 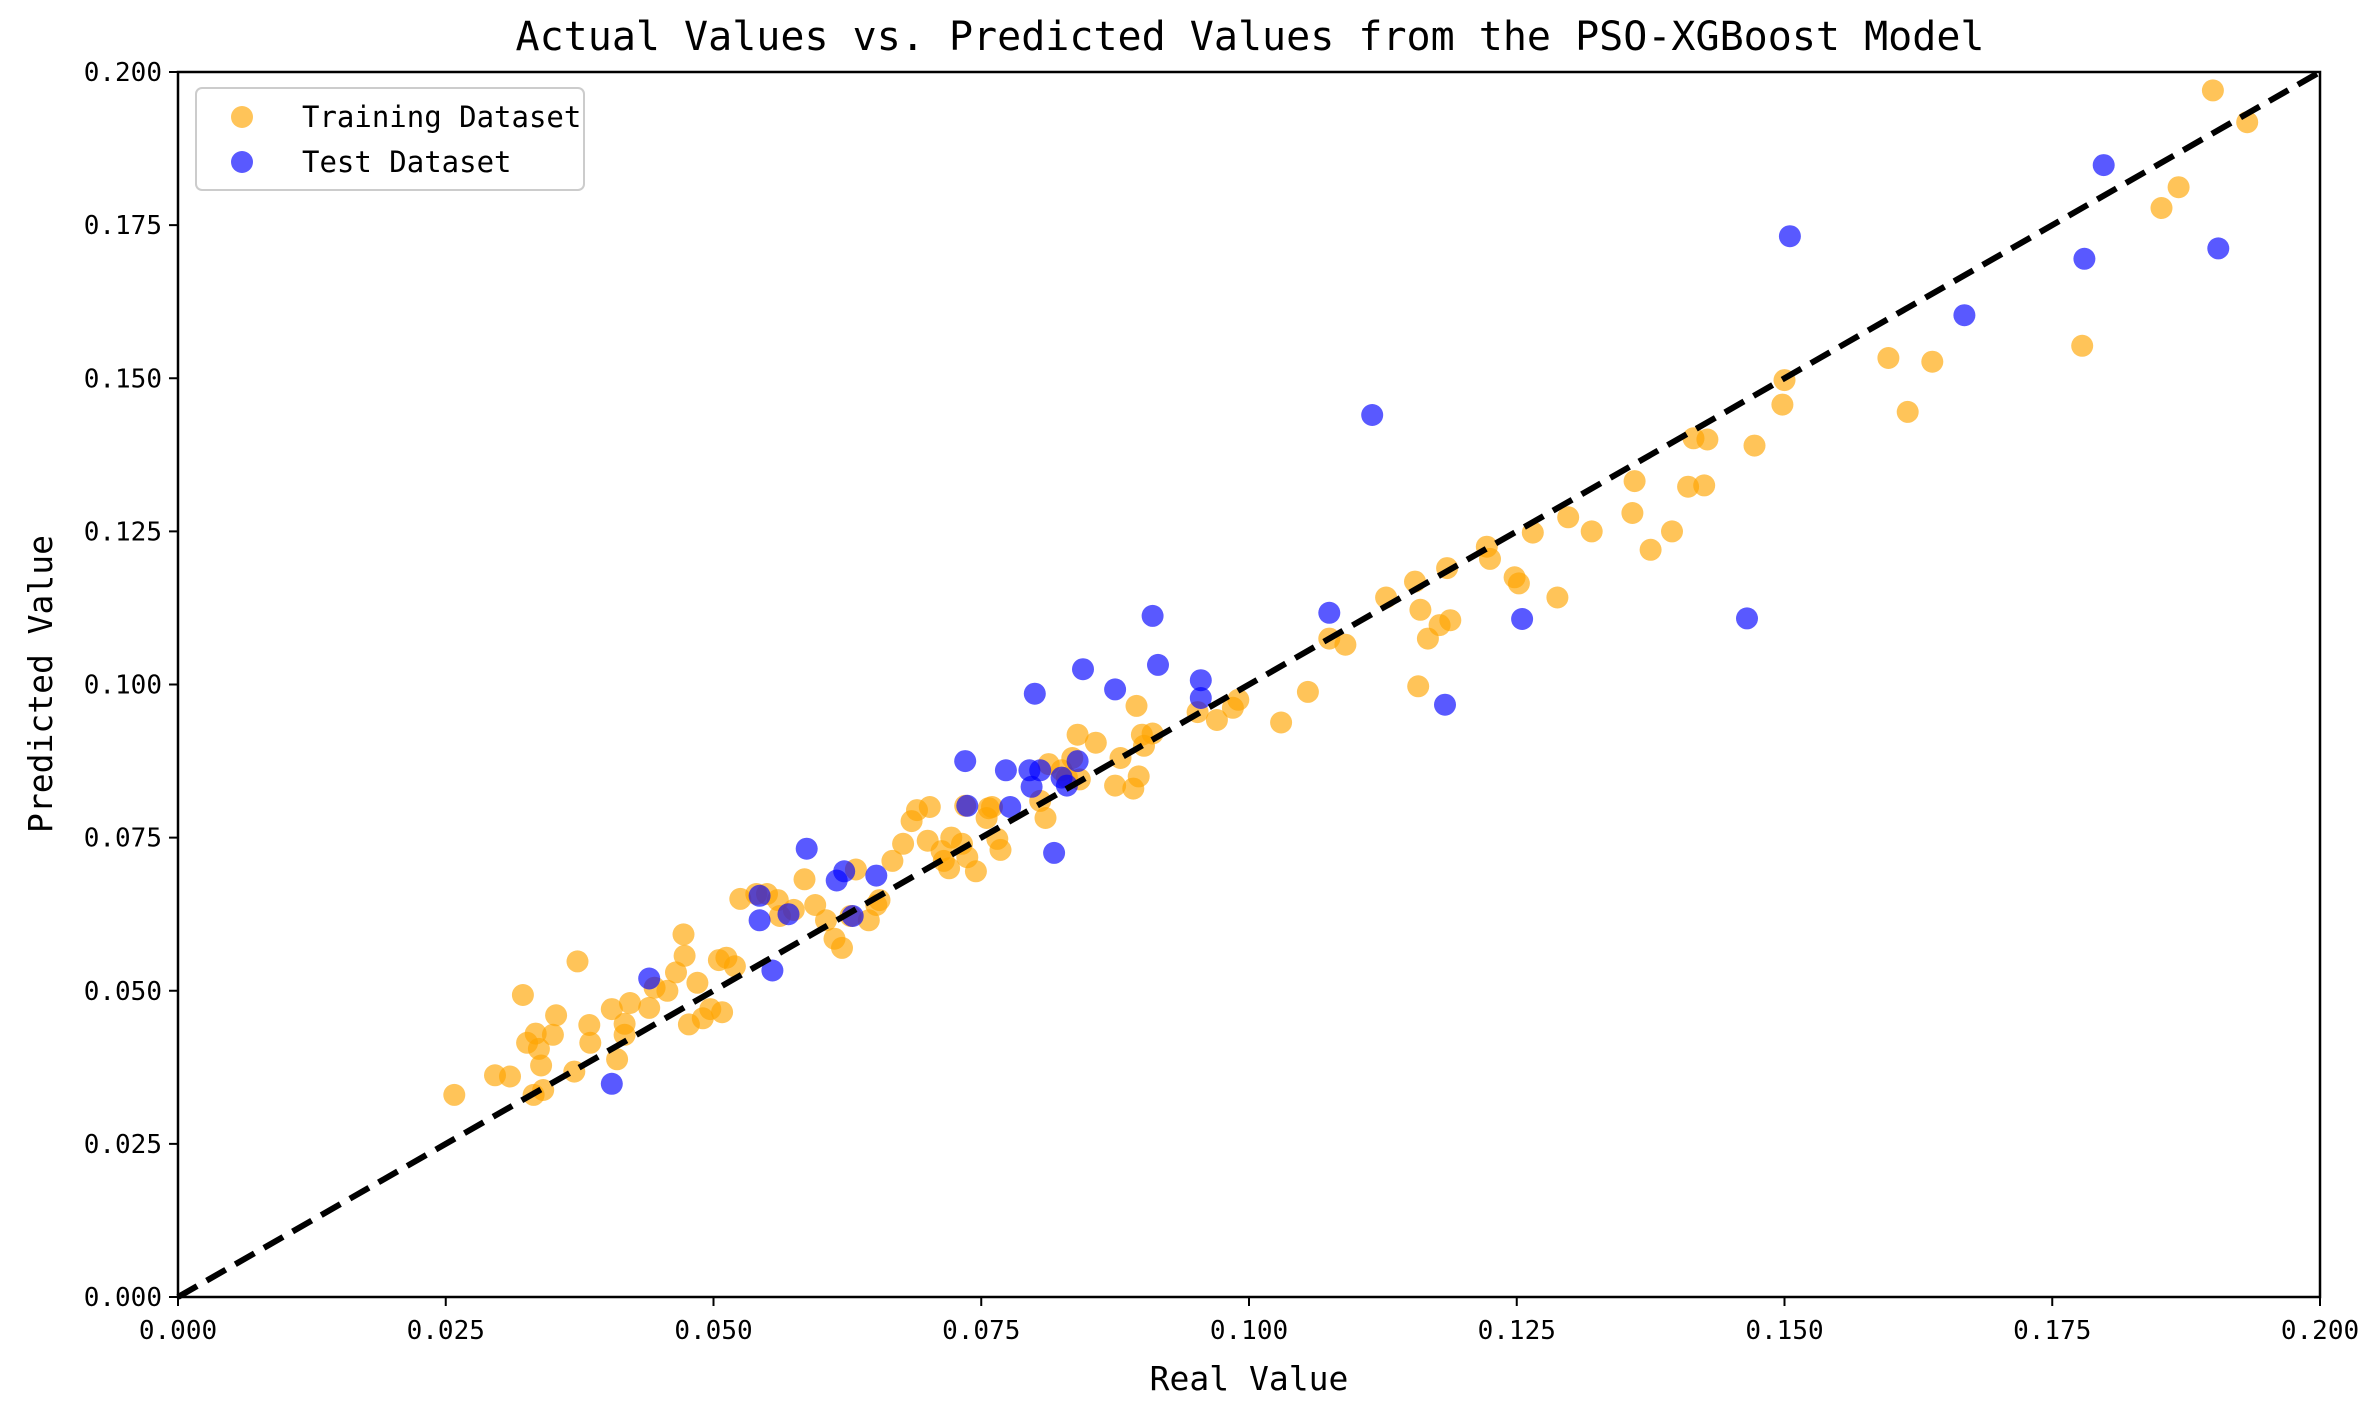 What do you see at coordinates (123, 532) in the screenshot?
I see `y-tick-label: 0.125` at bounding box center [123, 532].